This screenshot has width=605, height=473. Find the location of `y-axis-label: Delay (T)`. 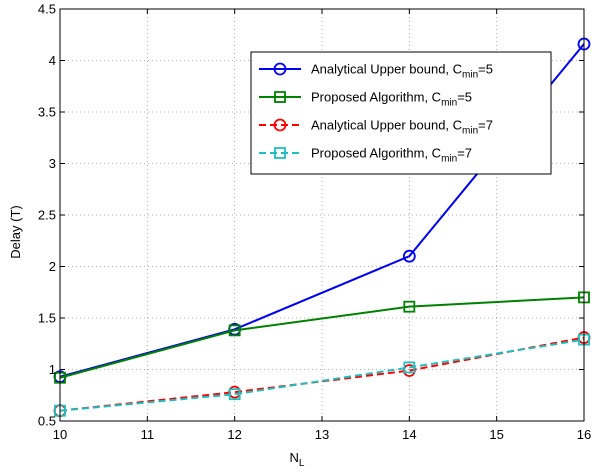

y-axis-label: Delay (T) is located at coordinates (15, 231).